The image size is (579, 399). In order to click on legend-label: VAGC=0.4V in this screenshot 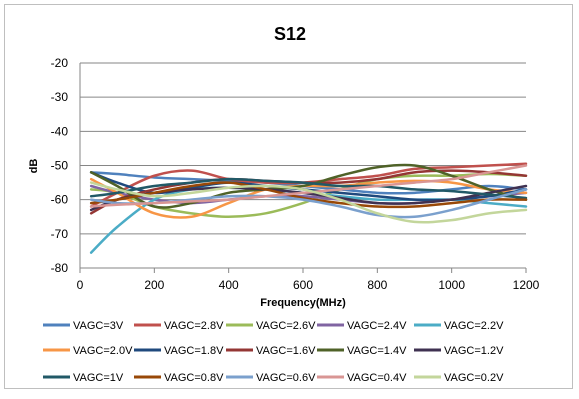, I will do `click(377, 378)`.